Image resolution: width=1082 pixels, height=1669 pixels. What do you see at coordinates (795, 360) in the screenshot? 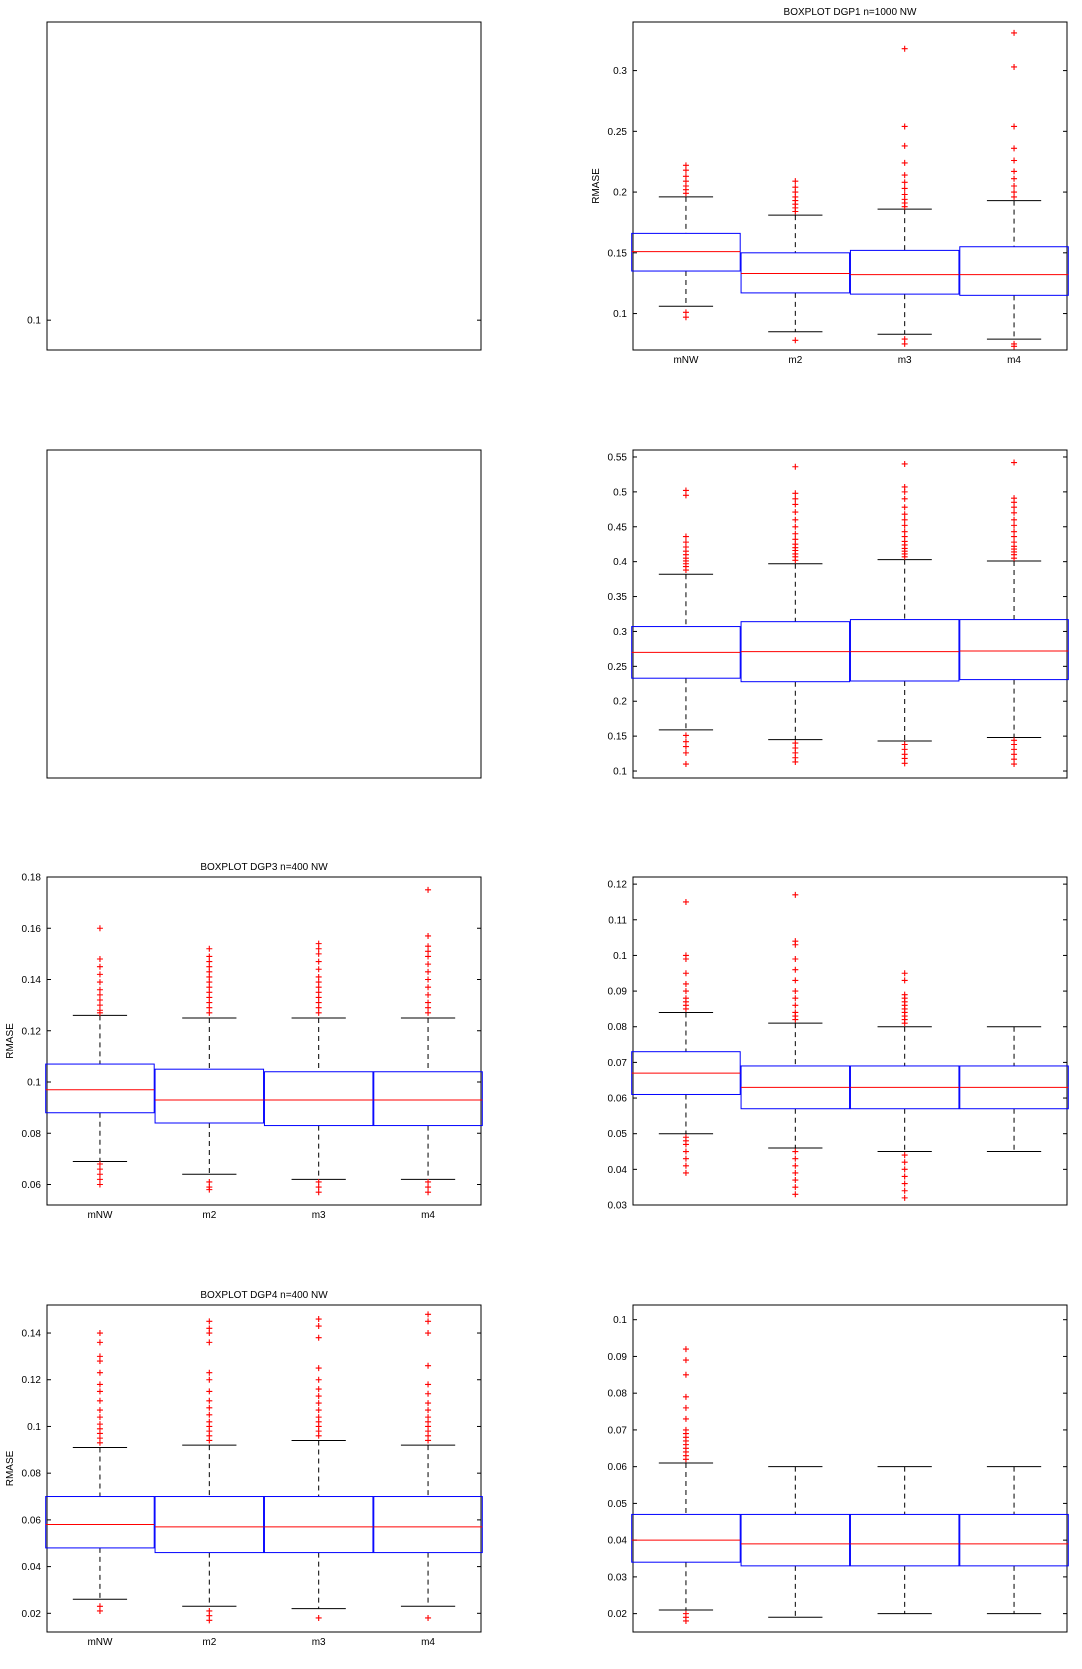
I see `x-tick-label: m2` at bounding box center [795, 360].